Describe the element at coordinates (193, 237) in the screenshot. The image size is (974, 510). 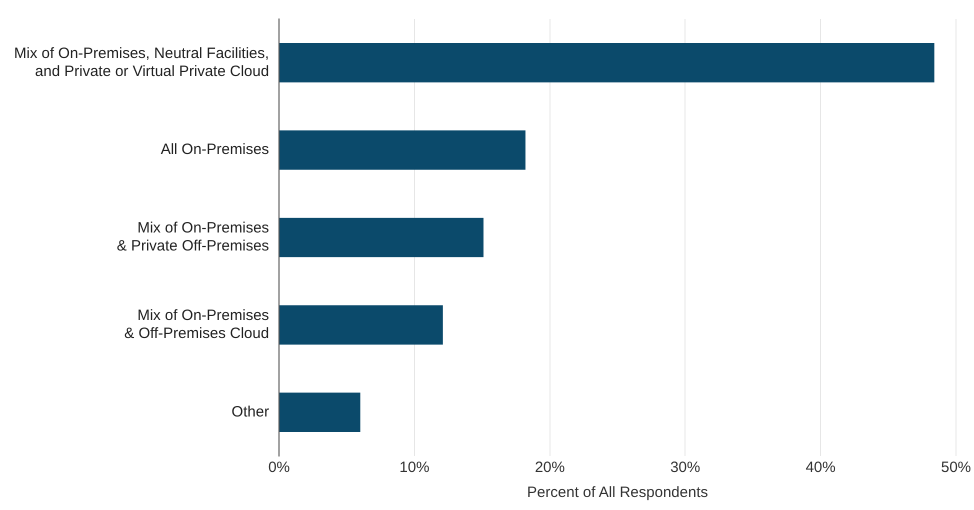
I see `y-tick-label: Mix of On-Premises & Private Off-Premises` at that location.